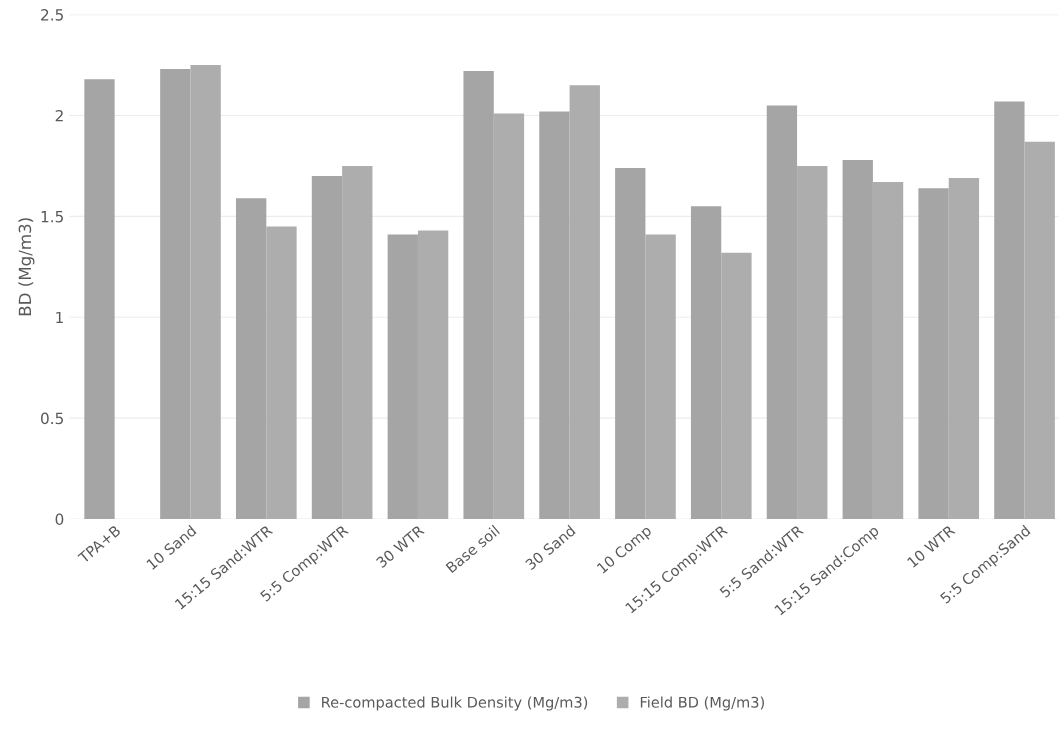 The width and height of the screenshot is (1064, 731). I want to click on y-tick-label: 2.5, so click(52, 15).